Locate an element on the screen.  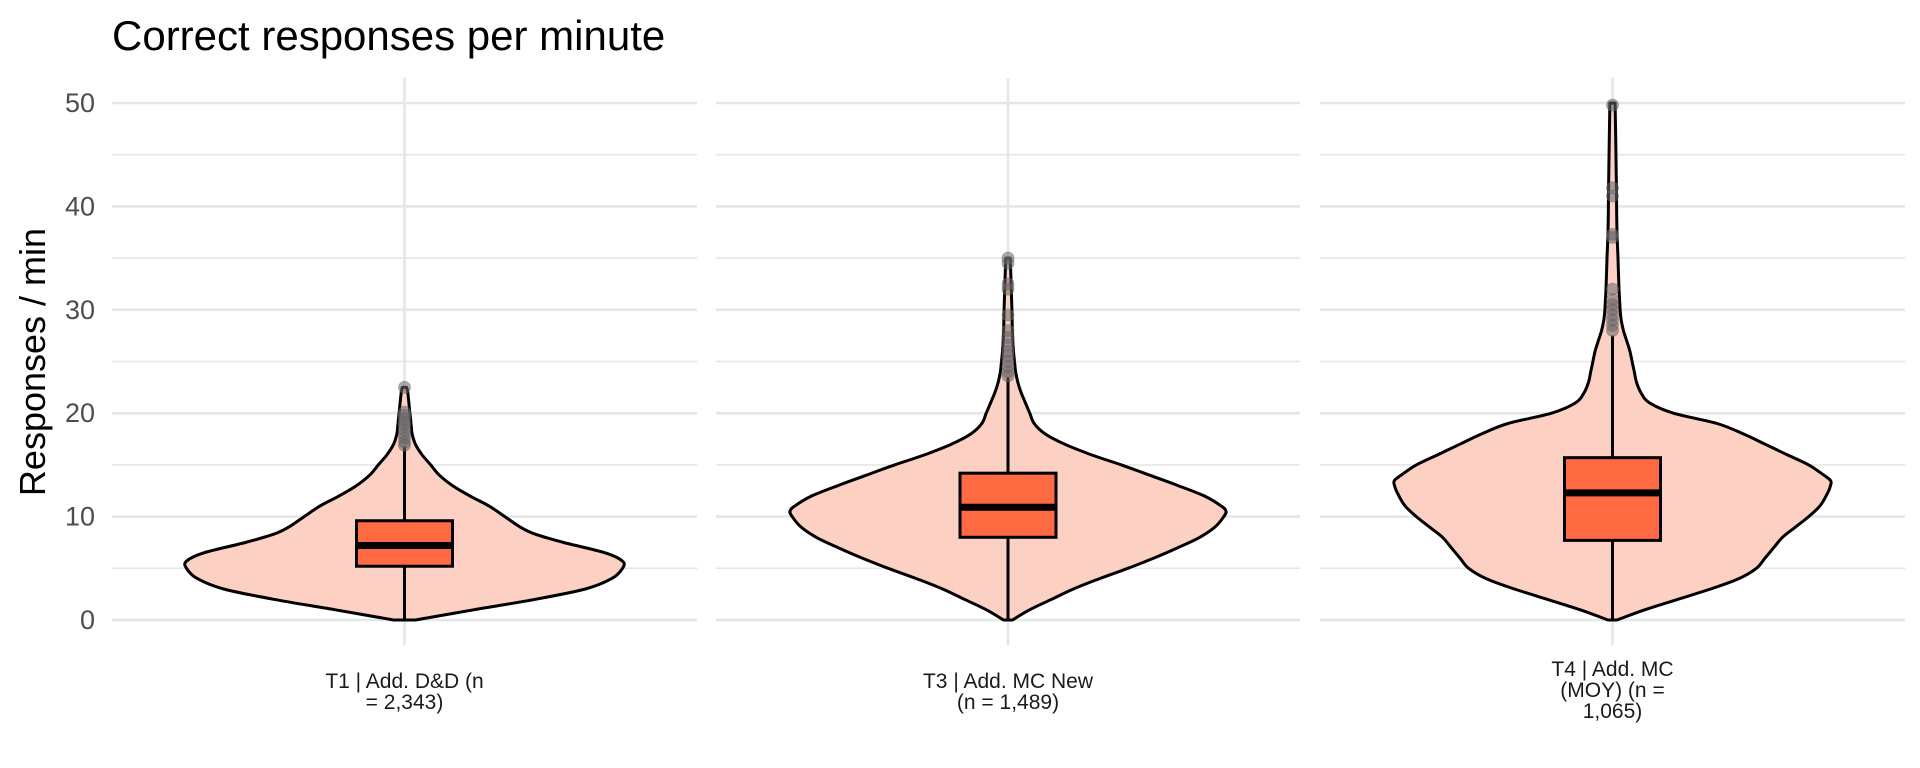
y-tick-label: 40 is located at coordinates (80, 206).